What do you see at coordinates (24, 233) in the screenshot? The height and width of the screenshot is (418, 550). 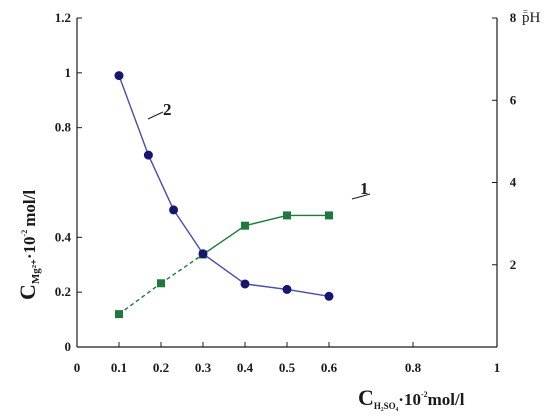 I see `y-axis-label-exp: -2` at bounding box center [24, 233].